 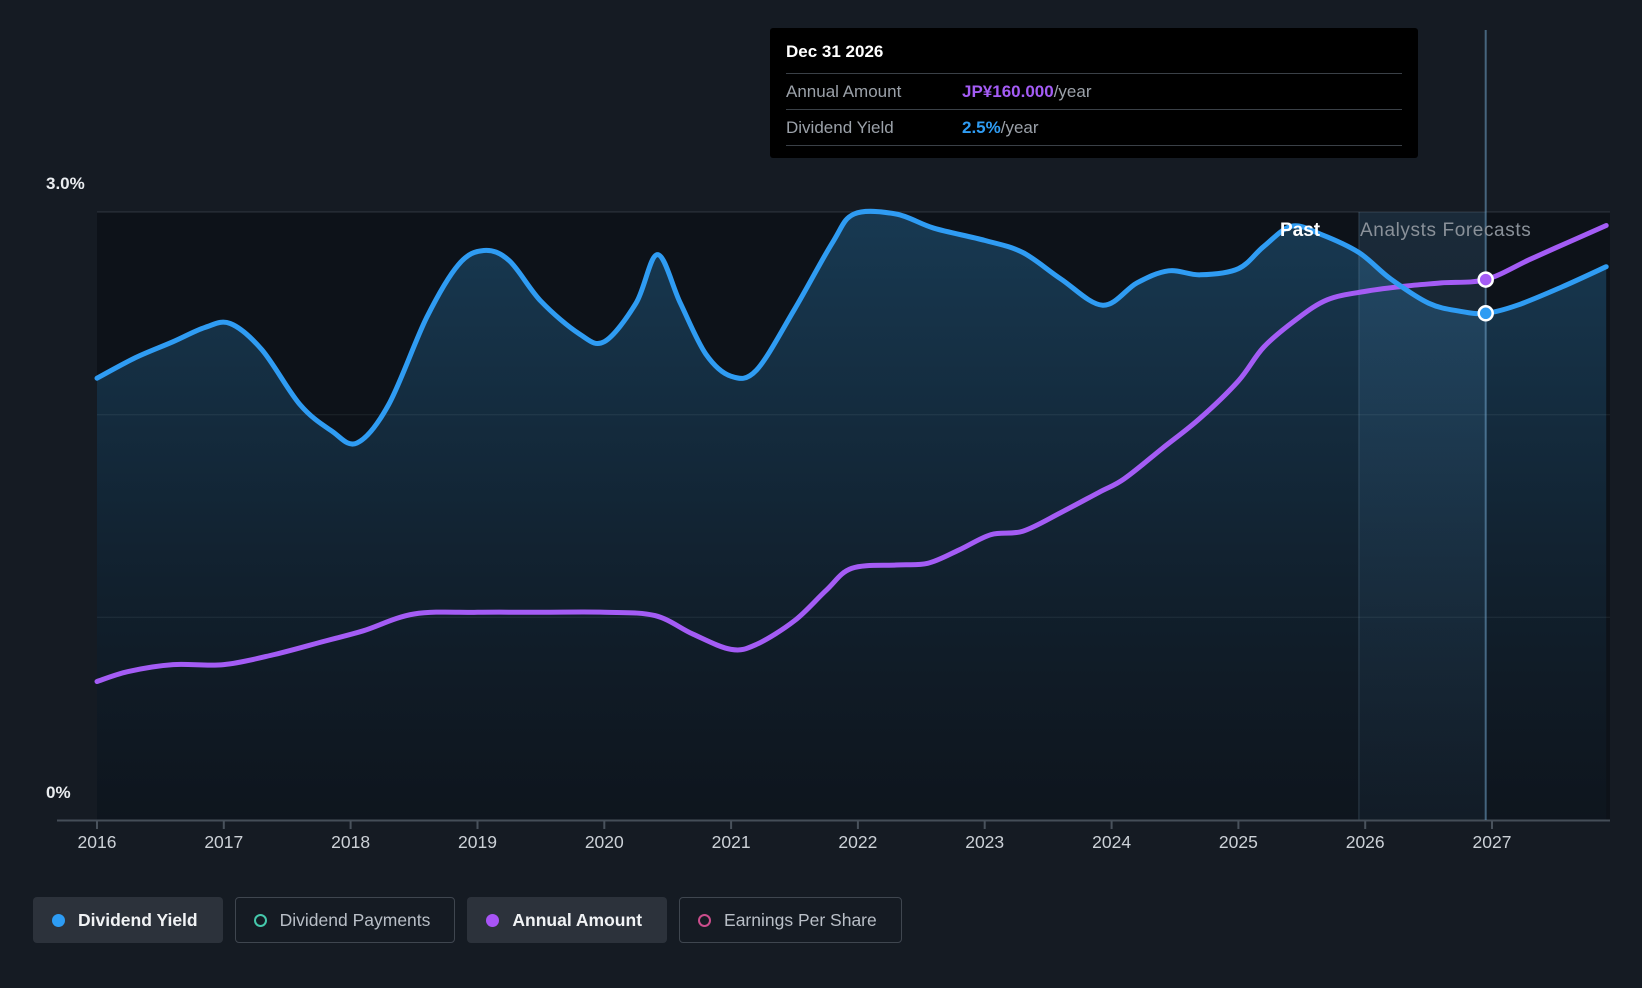 What do you see at coordinates (840, 127) in the screenshot?
I see `tooltip-label: Dividend Yield` at bounding box center [840, 127].